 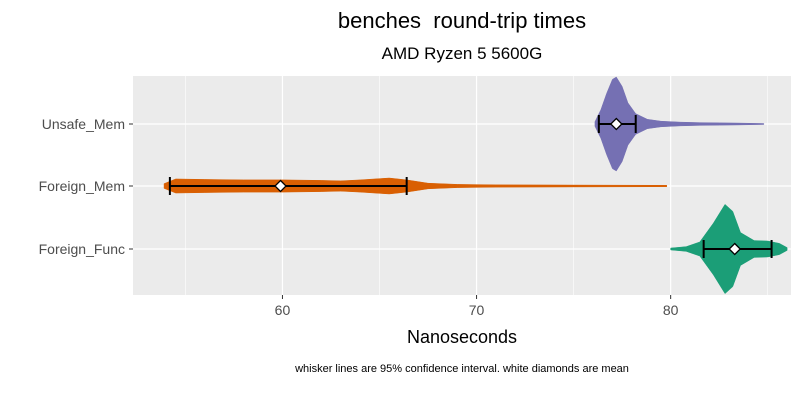 I want to click on x-tick-label: 80, so click(x=671, y=310).